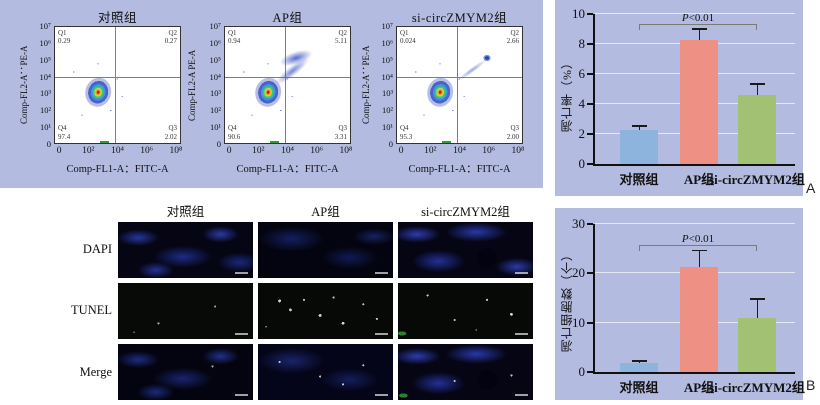  I want to click on flow-y-axis-label: Comp-FL2-A PE-A, so click(192, 85).